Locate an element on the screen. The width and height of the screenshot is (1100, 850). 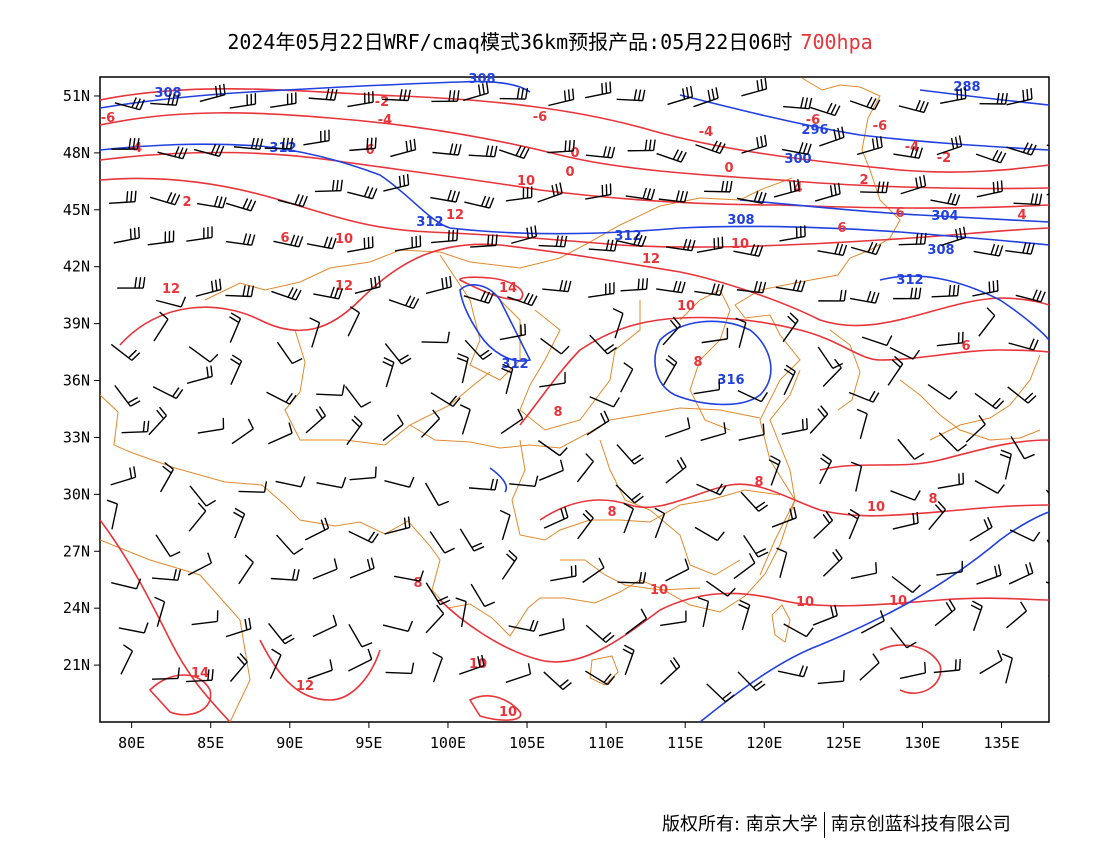
height-label: 308 is located at coordinates (740, 220).